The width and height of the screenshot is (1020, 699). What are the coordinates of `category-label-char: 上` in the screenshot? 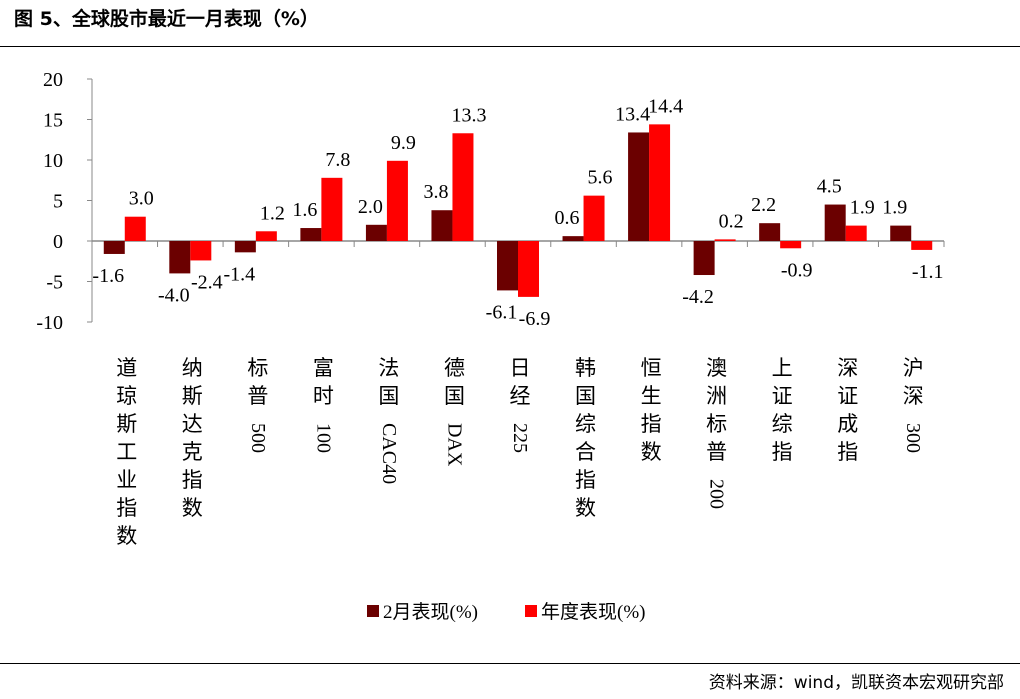 It's located at (782, 368).